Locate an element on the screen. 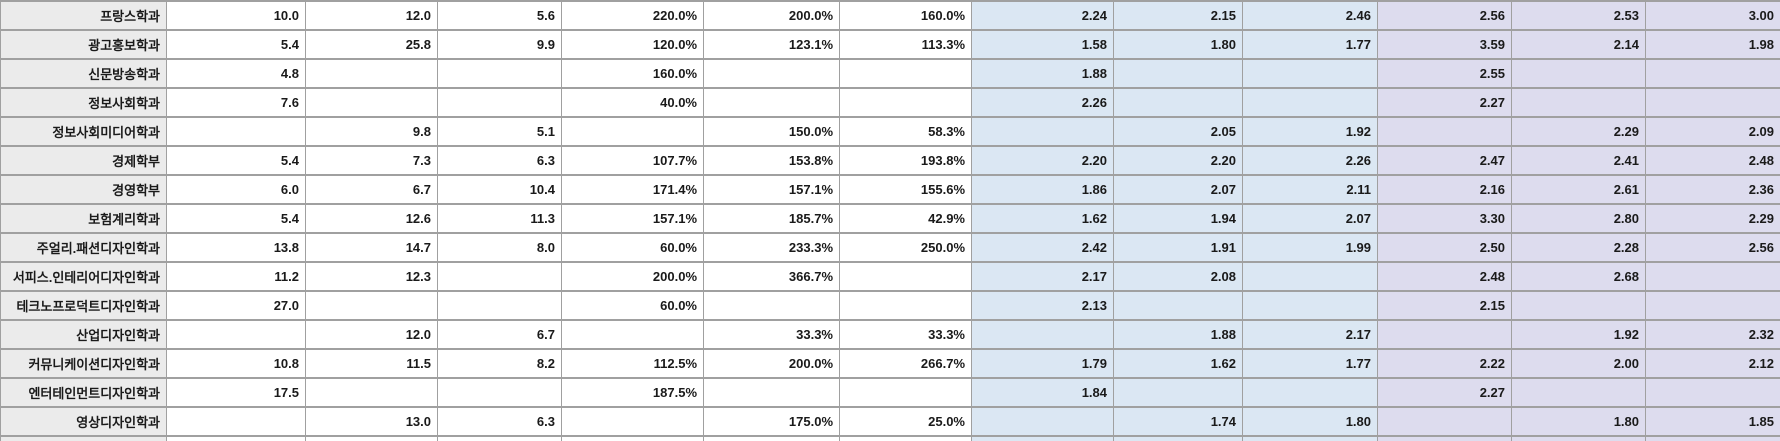 This screenshot has width=1780, height=441. department-name-cell: 주얼리.패션디자인학과 is located at coordinates (83, 248).